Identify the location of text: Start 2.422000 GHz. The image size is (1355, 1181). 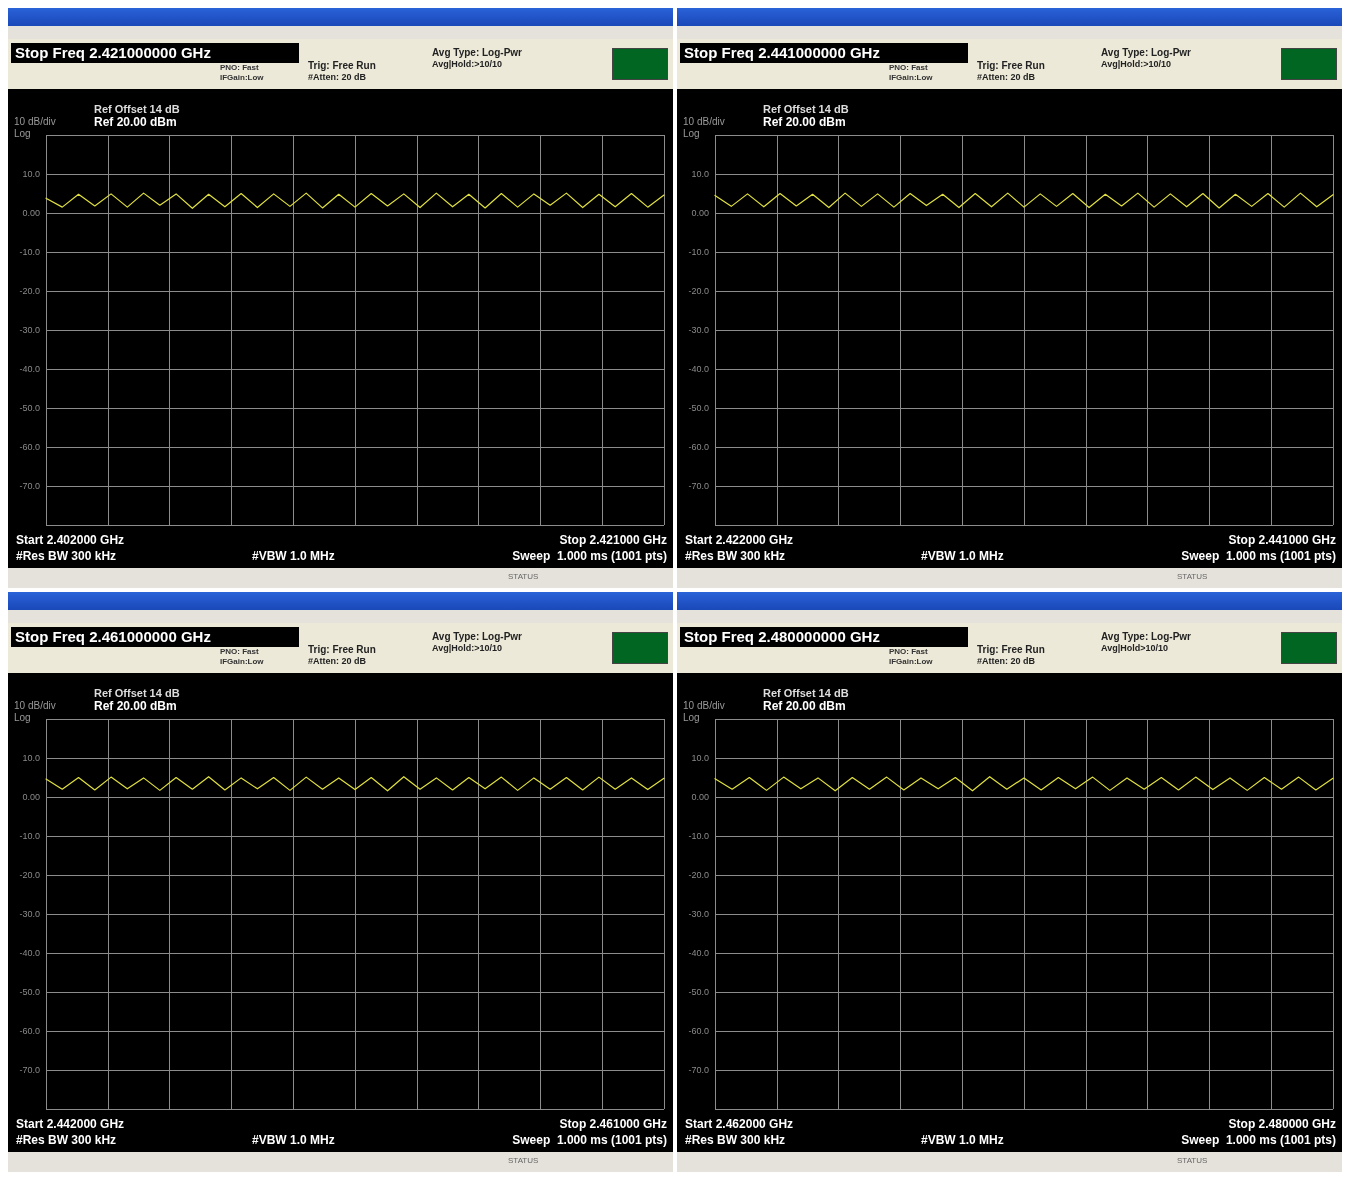
(739, 540).